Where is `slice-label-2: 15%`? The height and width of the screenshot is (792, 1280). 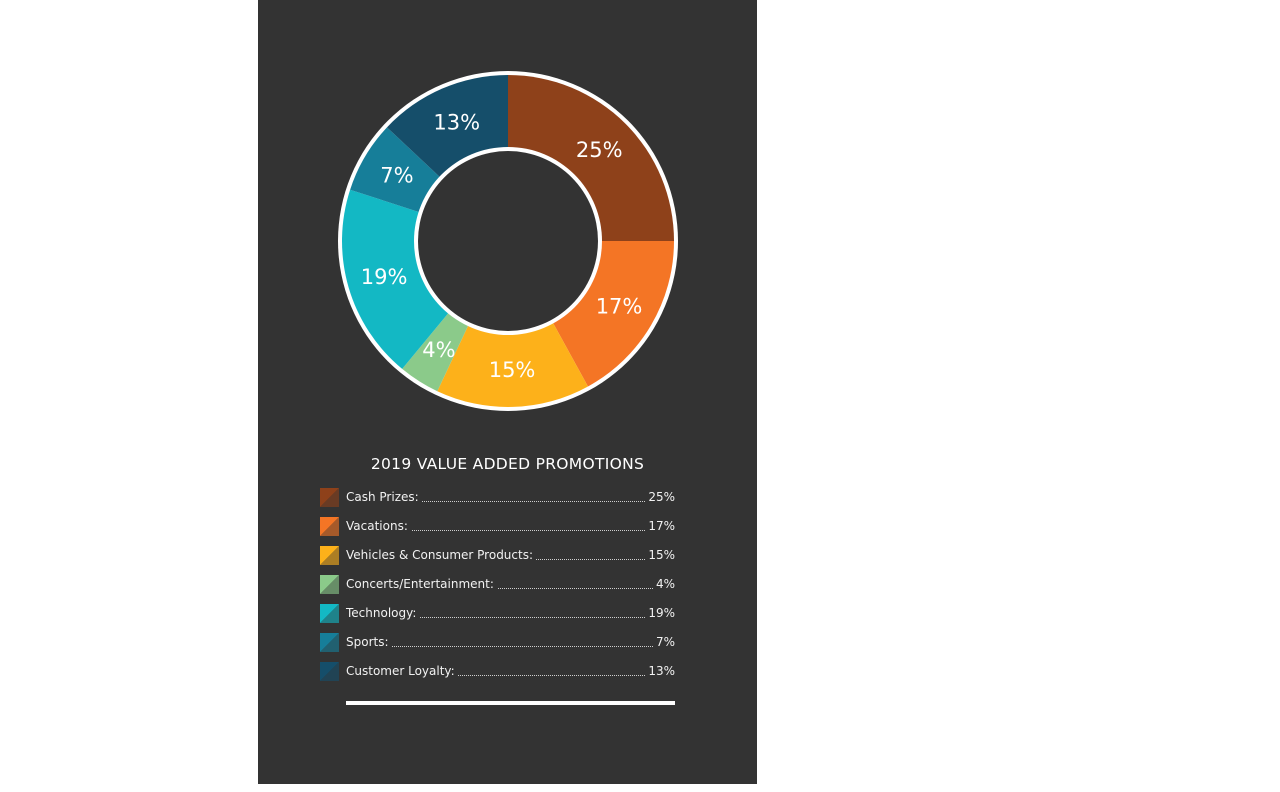
slice-label-2: 15% is located at coordinates (512, 370).